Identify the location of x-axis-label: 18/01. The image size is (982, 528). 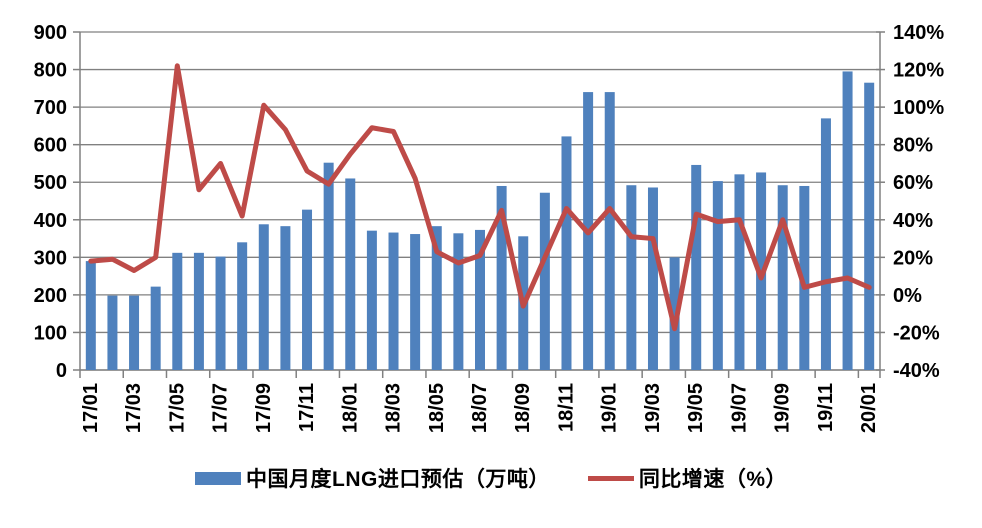
(350, 408).